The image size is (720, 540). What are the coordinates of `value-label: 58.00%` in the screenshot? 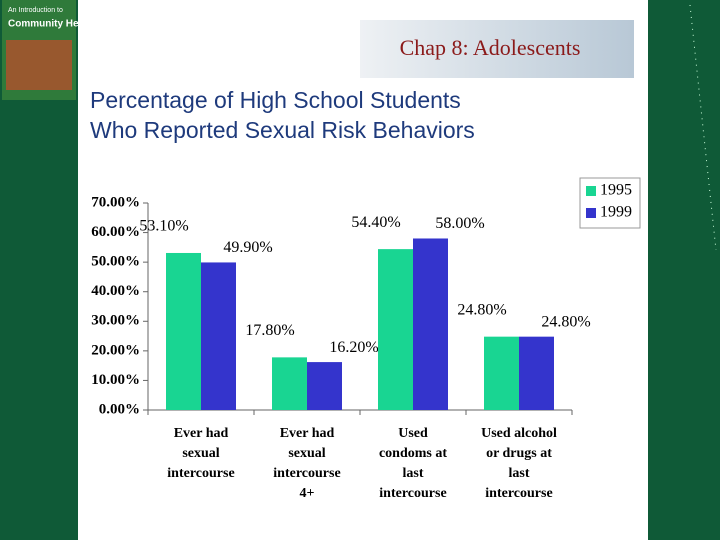 It's located at (459, 223).